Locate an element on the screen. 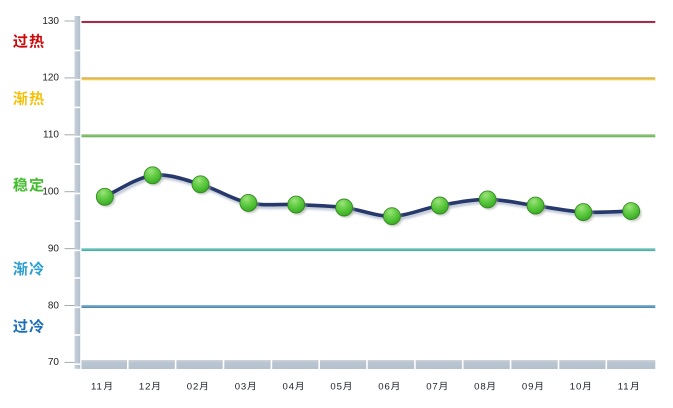 This screenshot has width=673, height=408. svg-text: 07 is located at coordinates (432, 386).